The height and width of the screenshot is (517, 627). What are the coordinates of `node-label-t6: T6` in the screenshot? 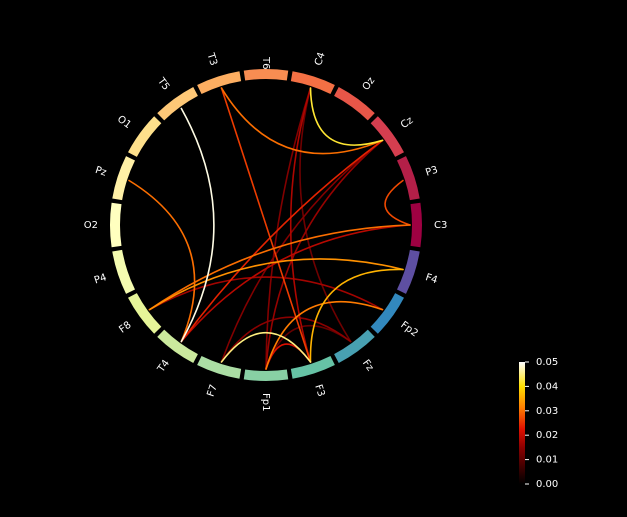 It's located at (265, 62).